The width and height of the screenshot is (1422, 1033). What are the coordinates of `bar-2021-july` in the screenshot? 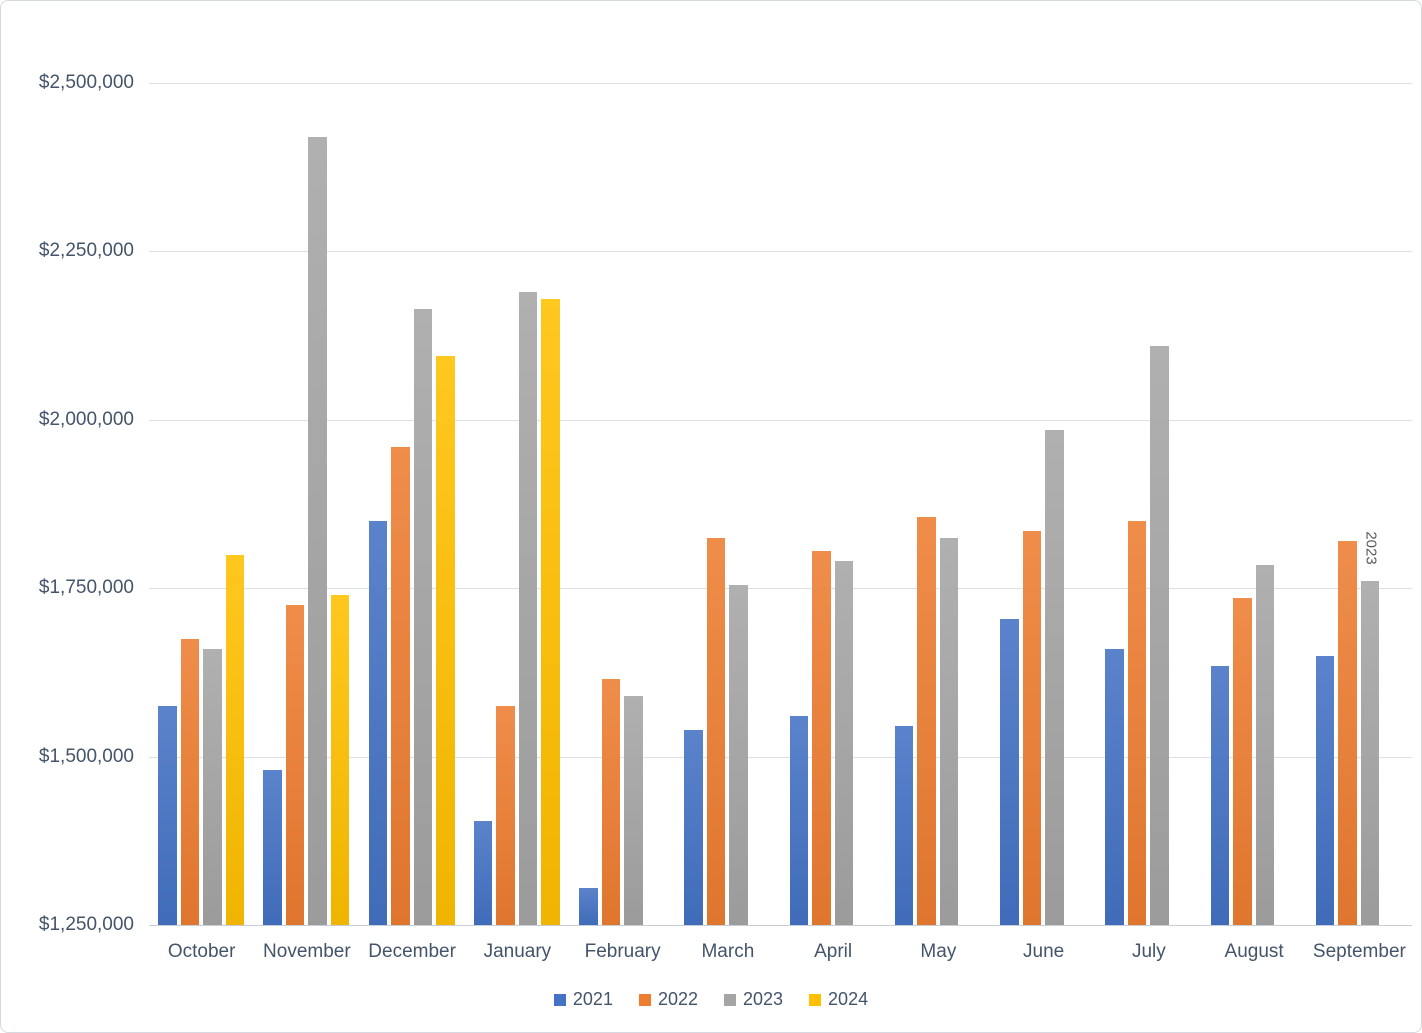 It's located at (1114, 786).